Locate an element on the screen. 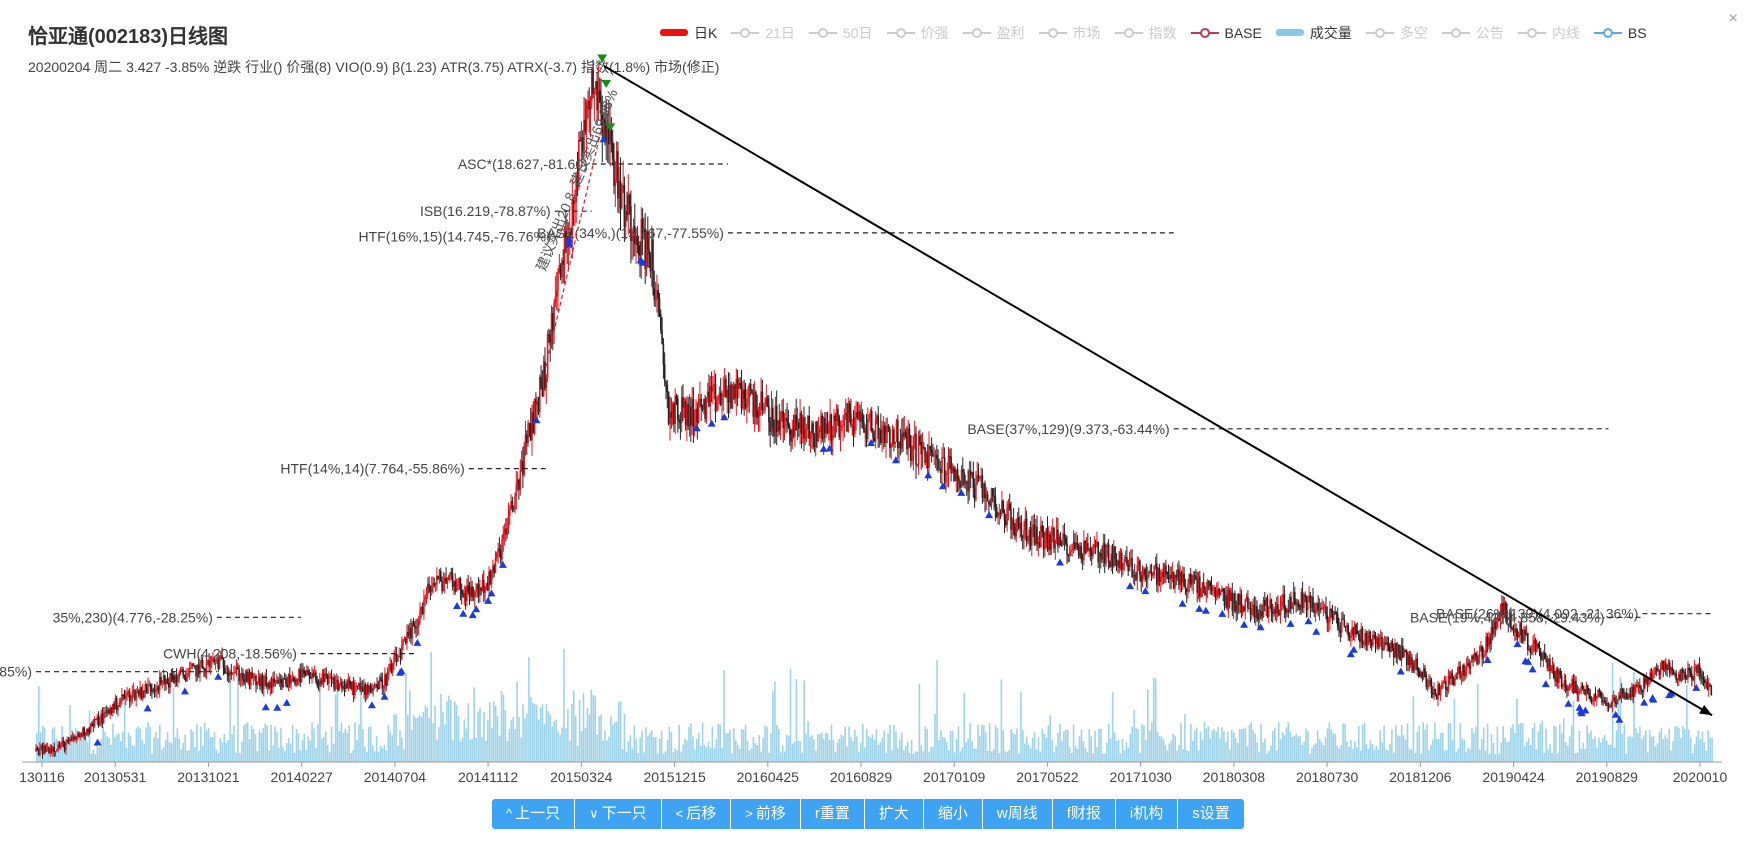 Image resolution: width=1748 pixels, height=854 pixels. legend-item: 公告 is located at coordinates (1472, 33).